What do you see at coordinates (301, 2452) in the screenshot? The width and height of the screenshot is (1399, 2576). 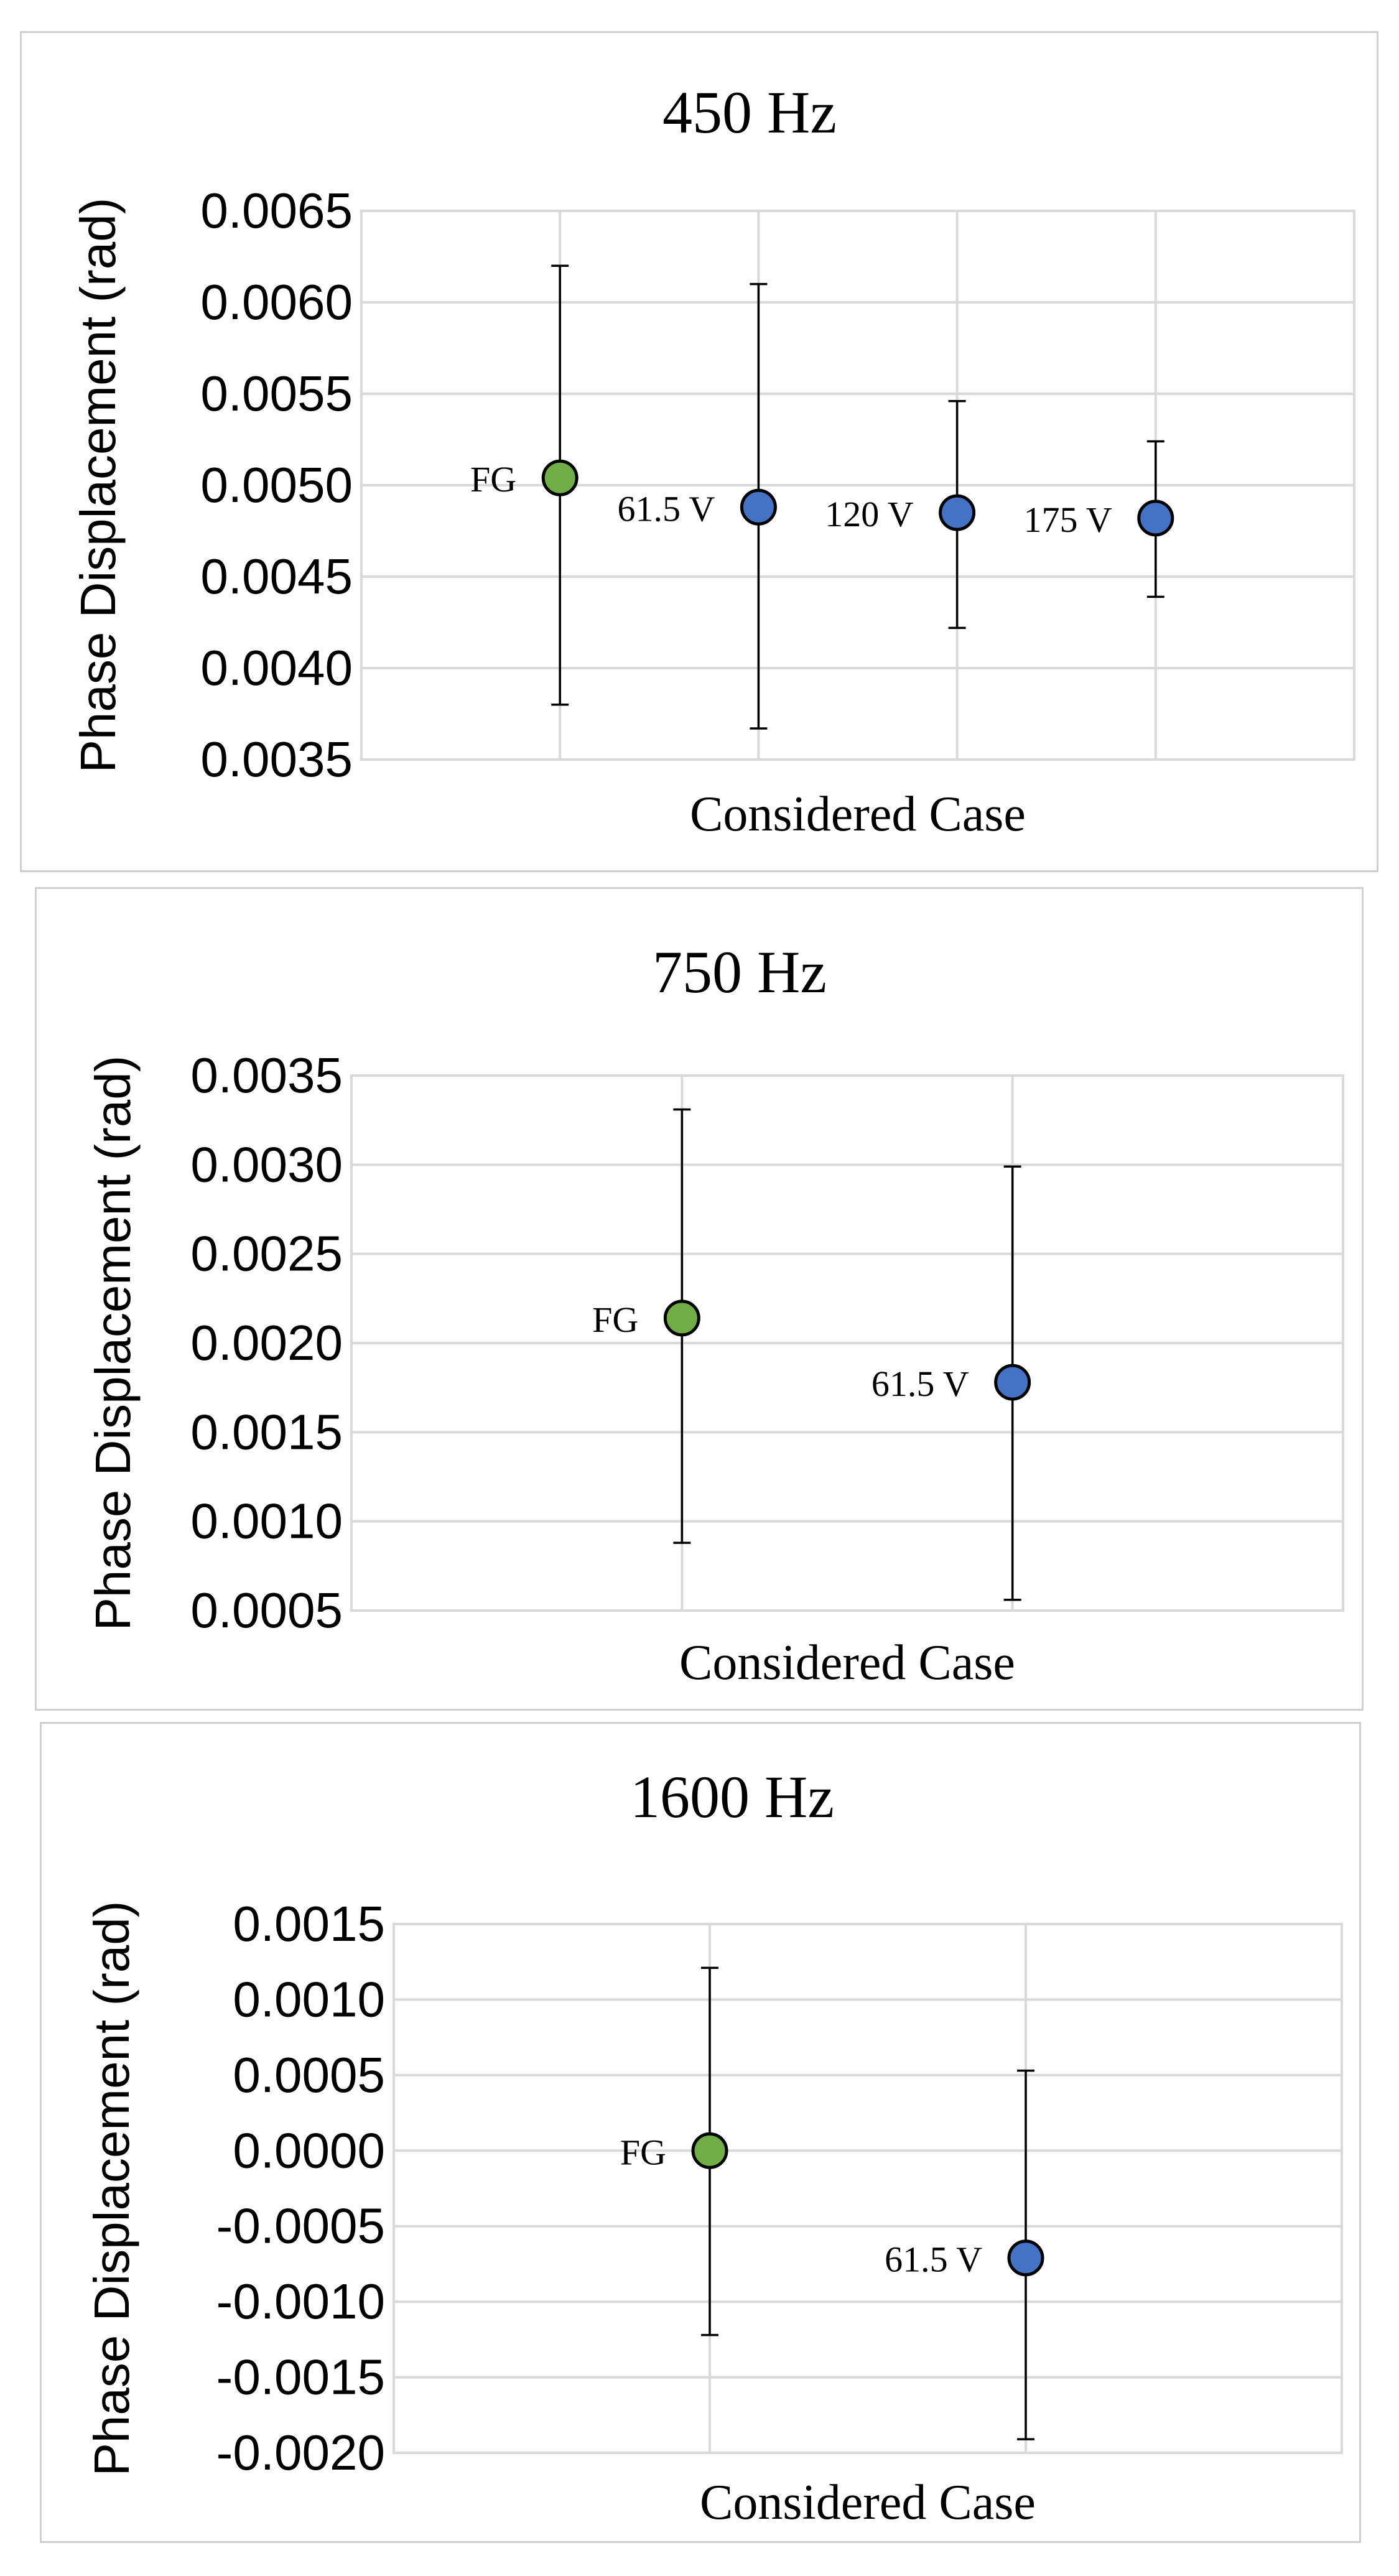 I see `y-tick-label: -0.0020` at bounding box center [301, 2452].